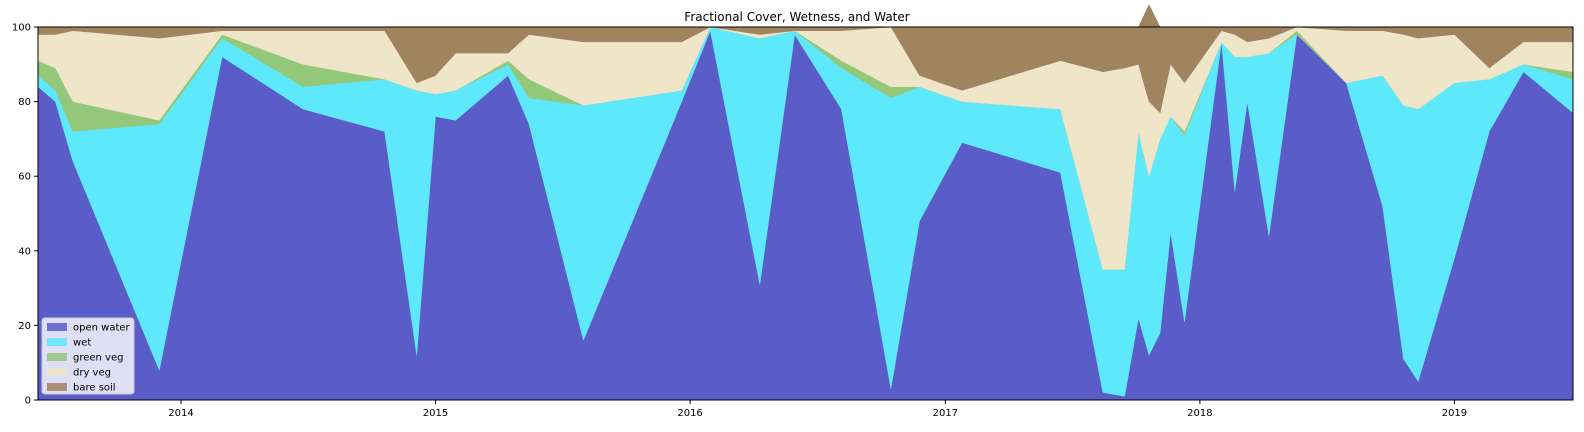  What do you see at coordinates (180, 413) in the screenshot?
I see `x-tick-label: 2014` at bounding box center [180, 413].